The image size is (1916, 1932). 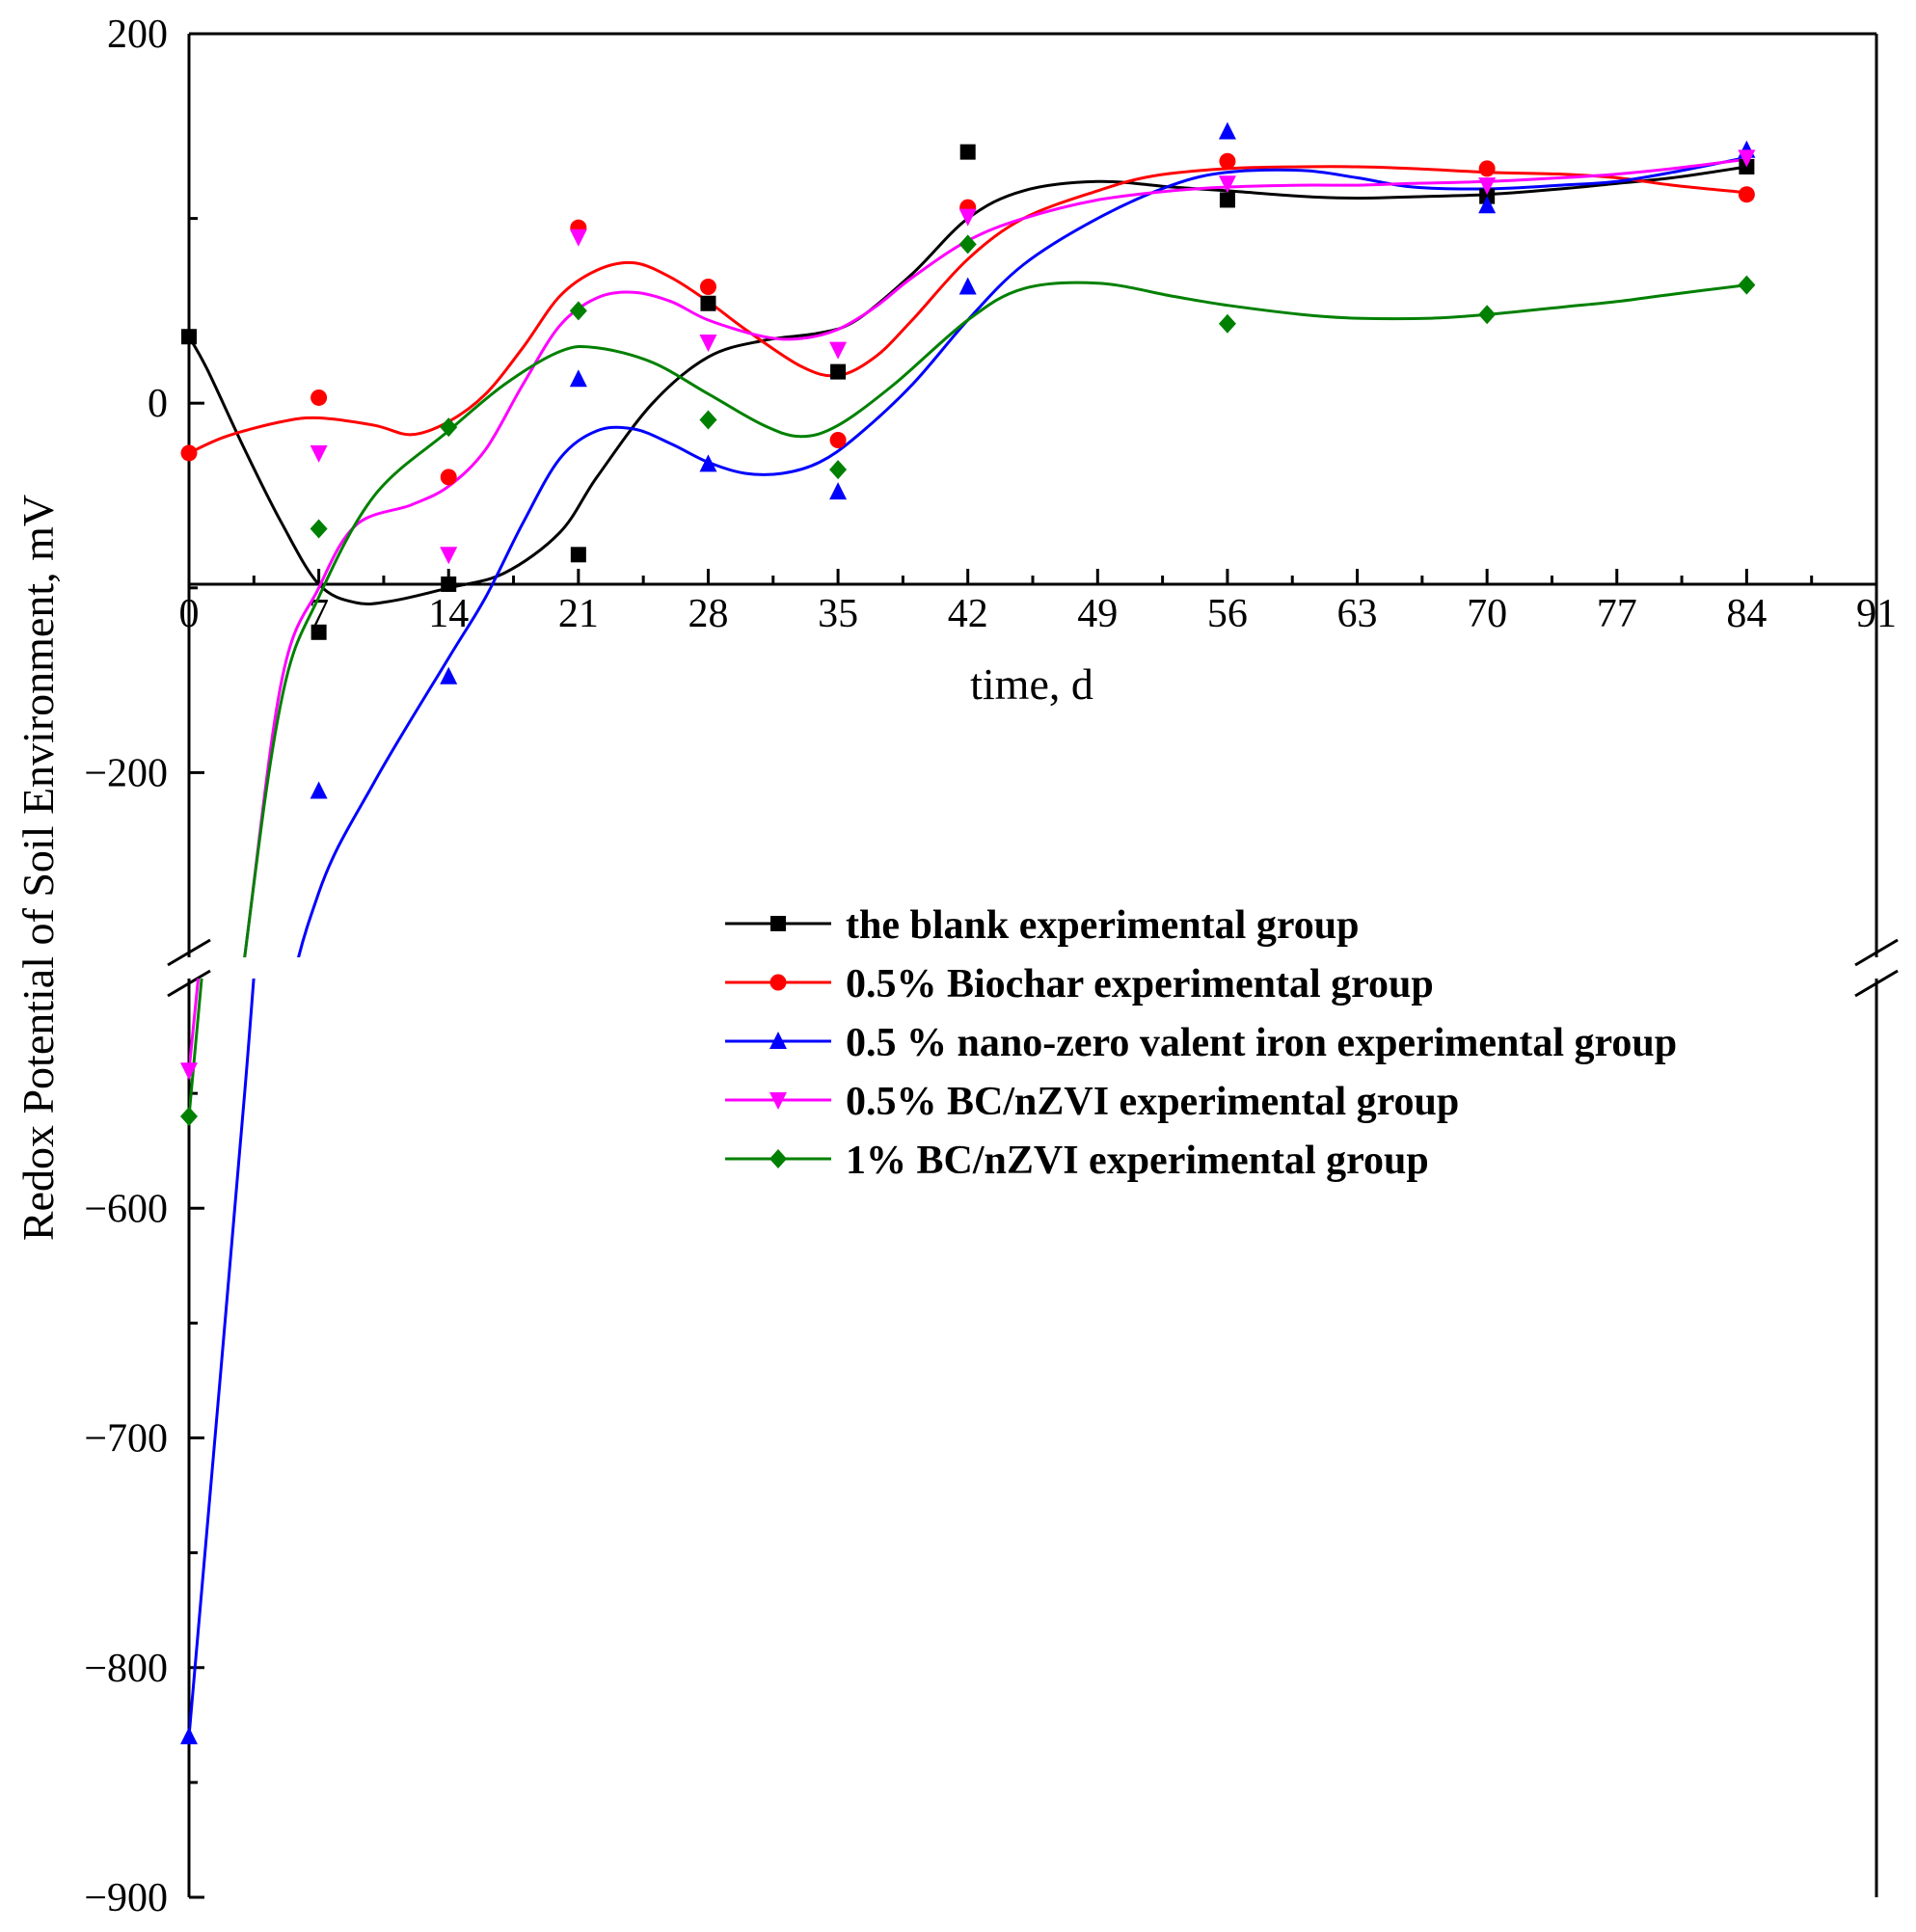 What do you see at coordinates (1746, 614) in the screenshot?
I see `x-tick-label: 84` at bounding box center [1746, 614].